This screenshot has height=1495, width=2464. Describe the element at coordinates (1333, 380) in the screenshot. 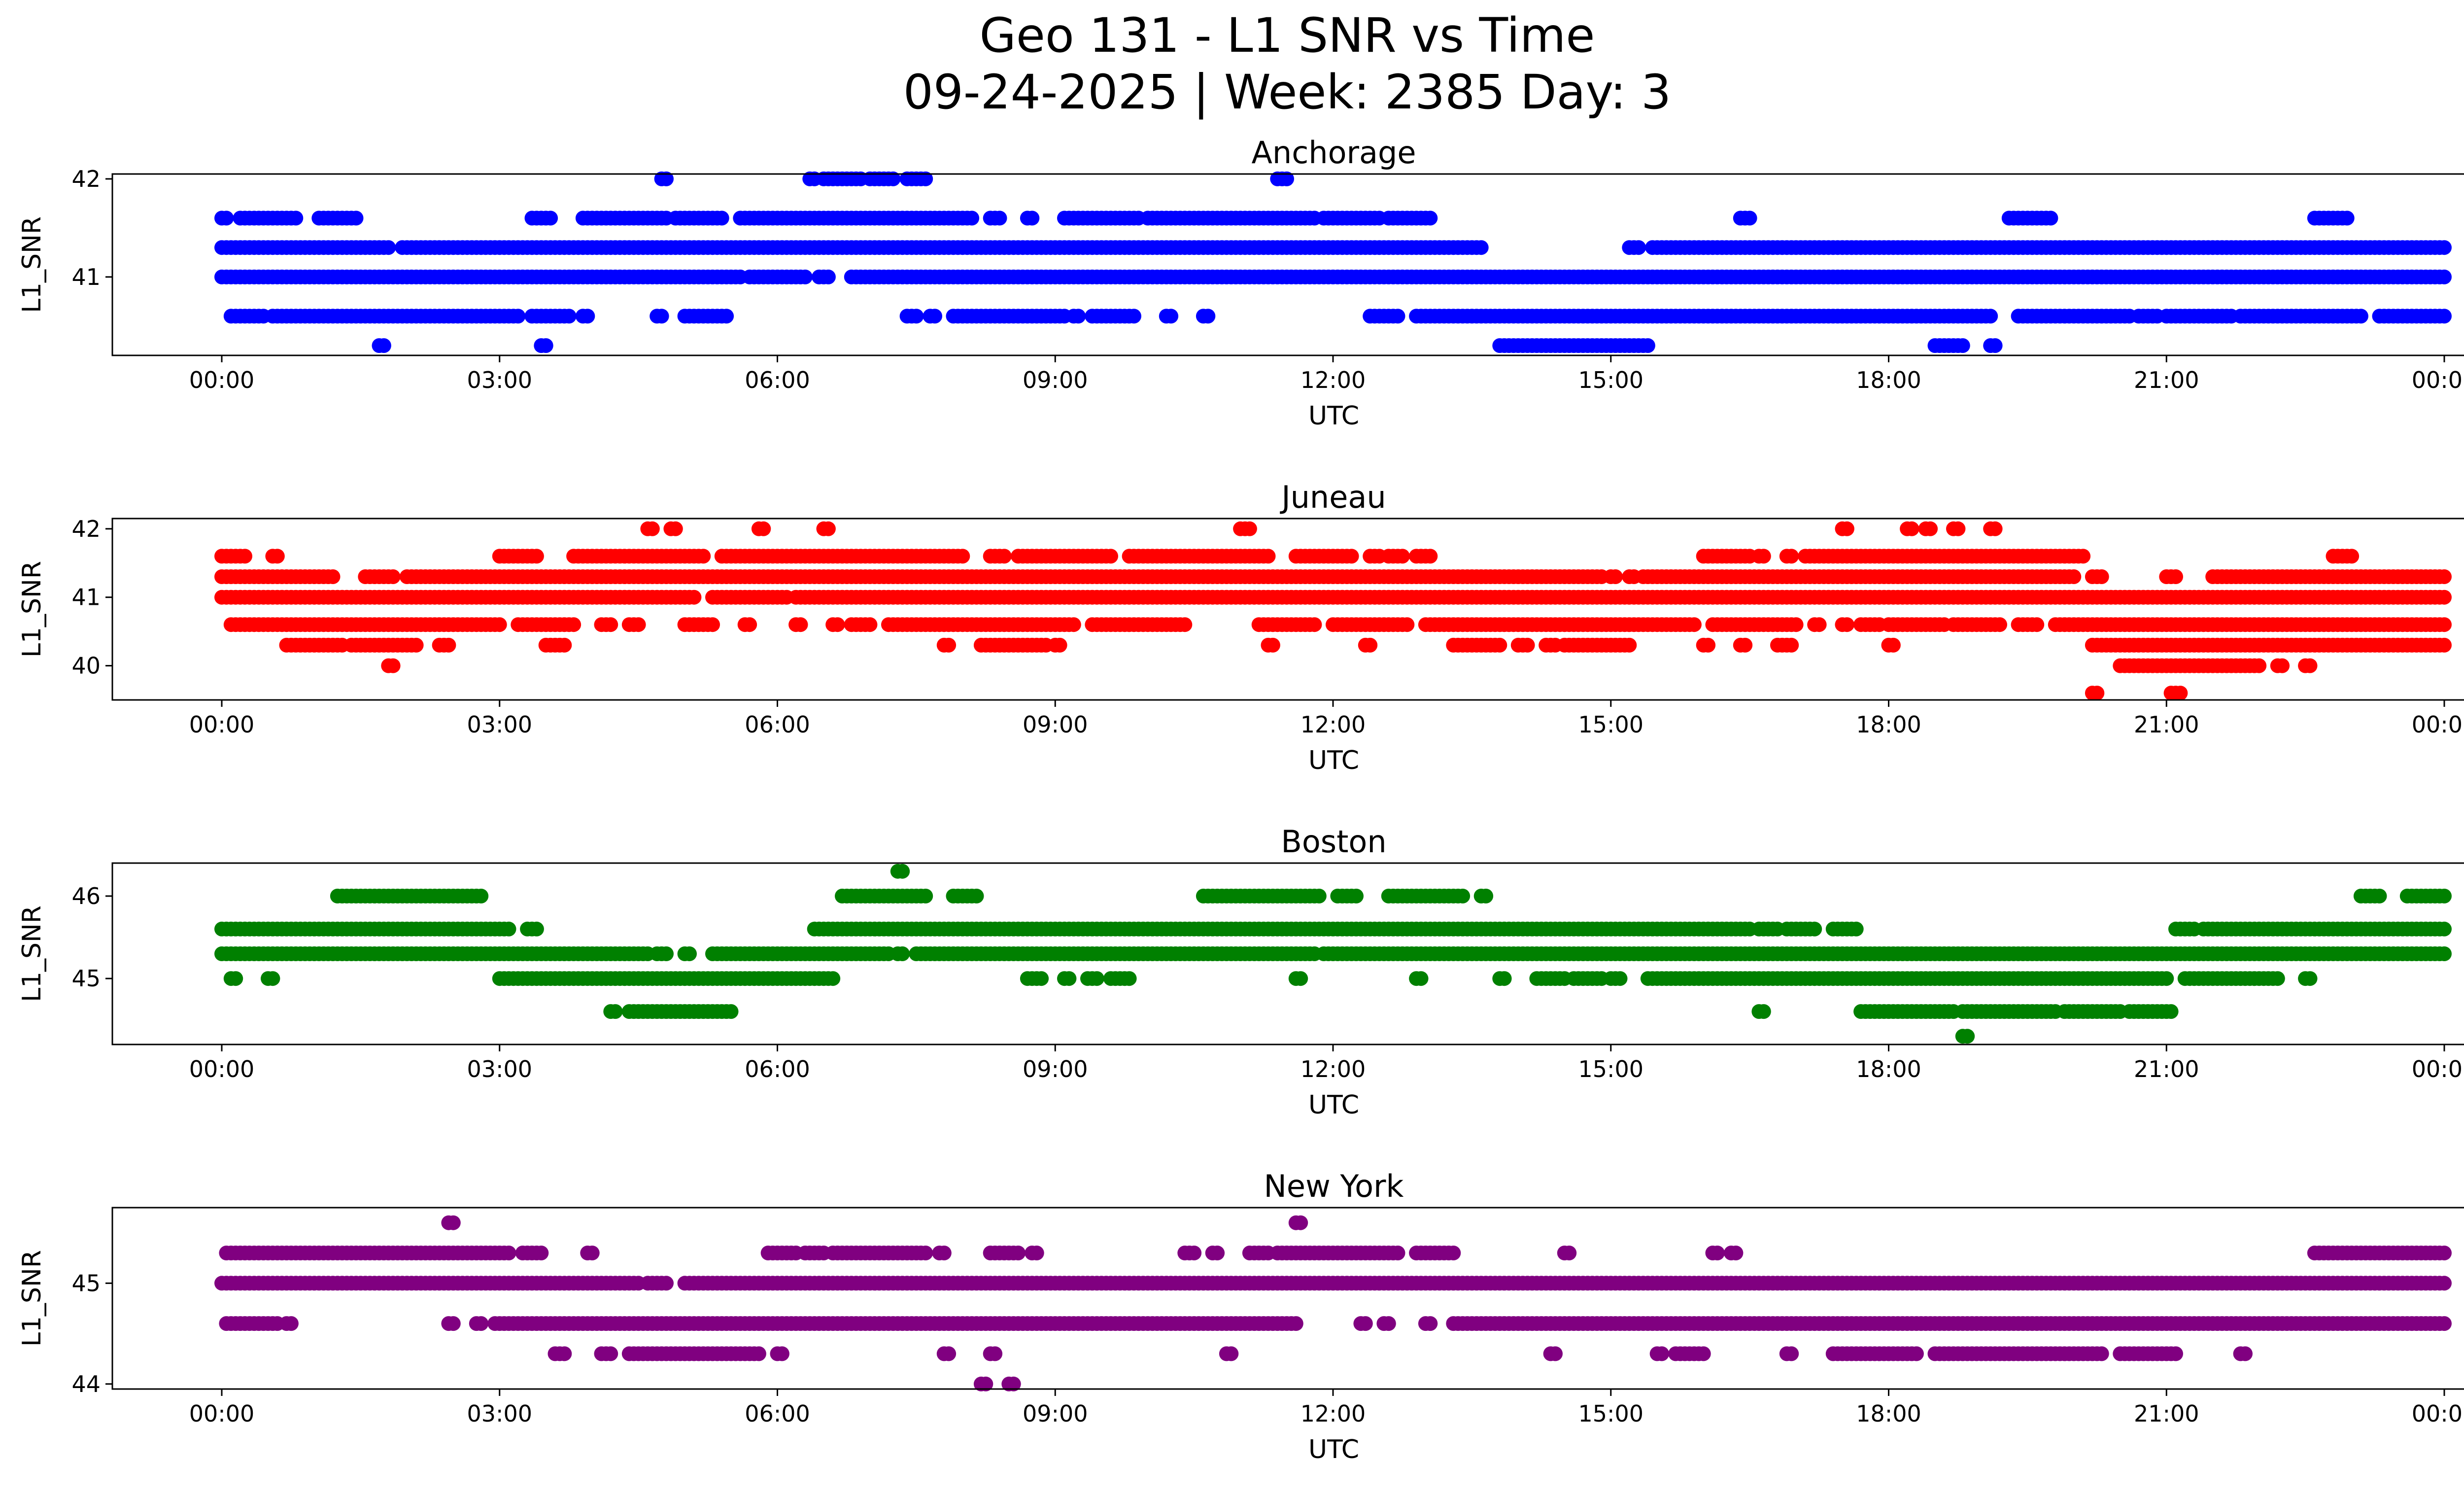

I see `x-tick-label: 12:00` at that location.